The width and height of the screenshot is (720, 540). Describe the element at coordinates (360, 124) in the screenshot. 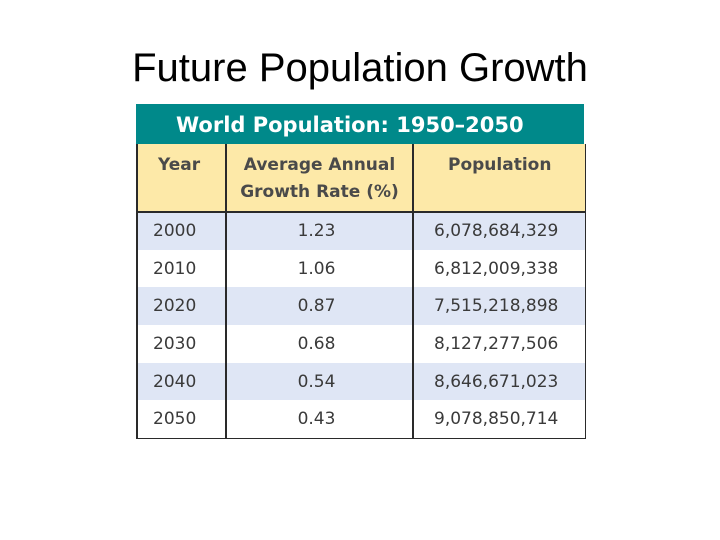

I see `table-title: World Population: 1950–2050` at that location.